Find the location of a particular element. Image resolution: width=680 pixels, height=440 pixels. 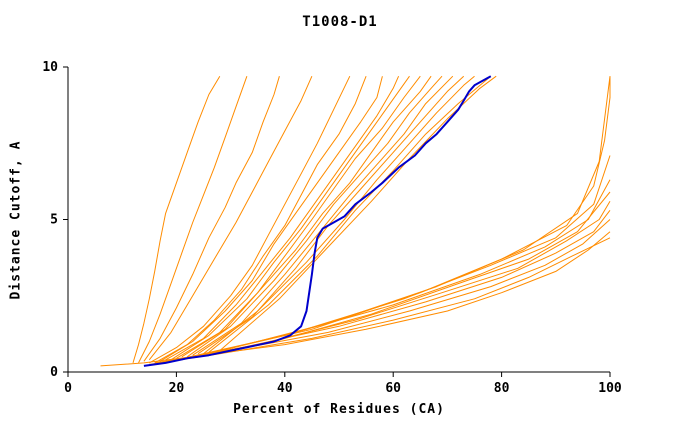

x-tick-label: 0 is located at coordinates (68, 388).